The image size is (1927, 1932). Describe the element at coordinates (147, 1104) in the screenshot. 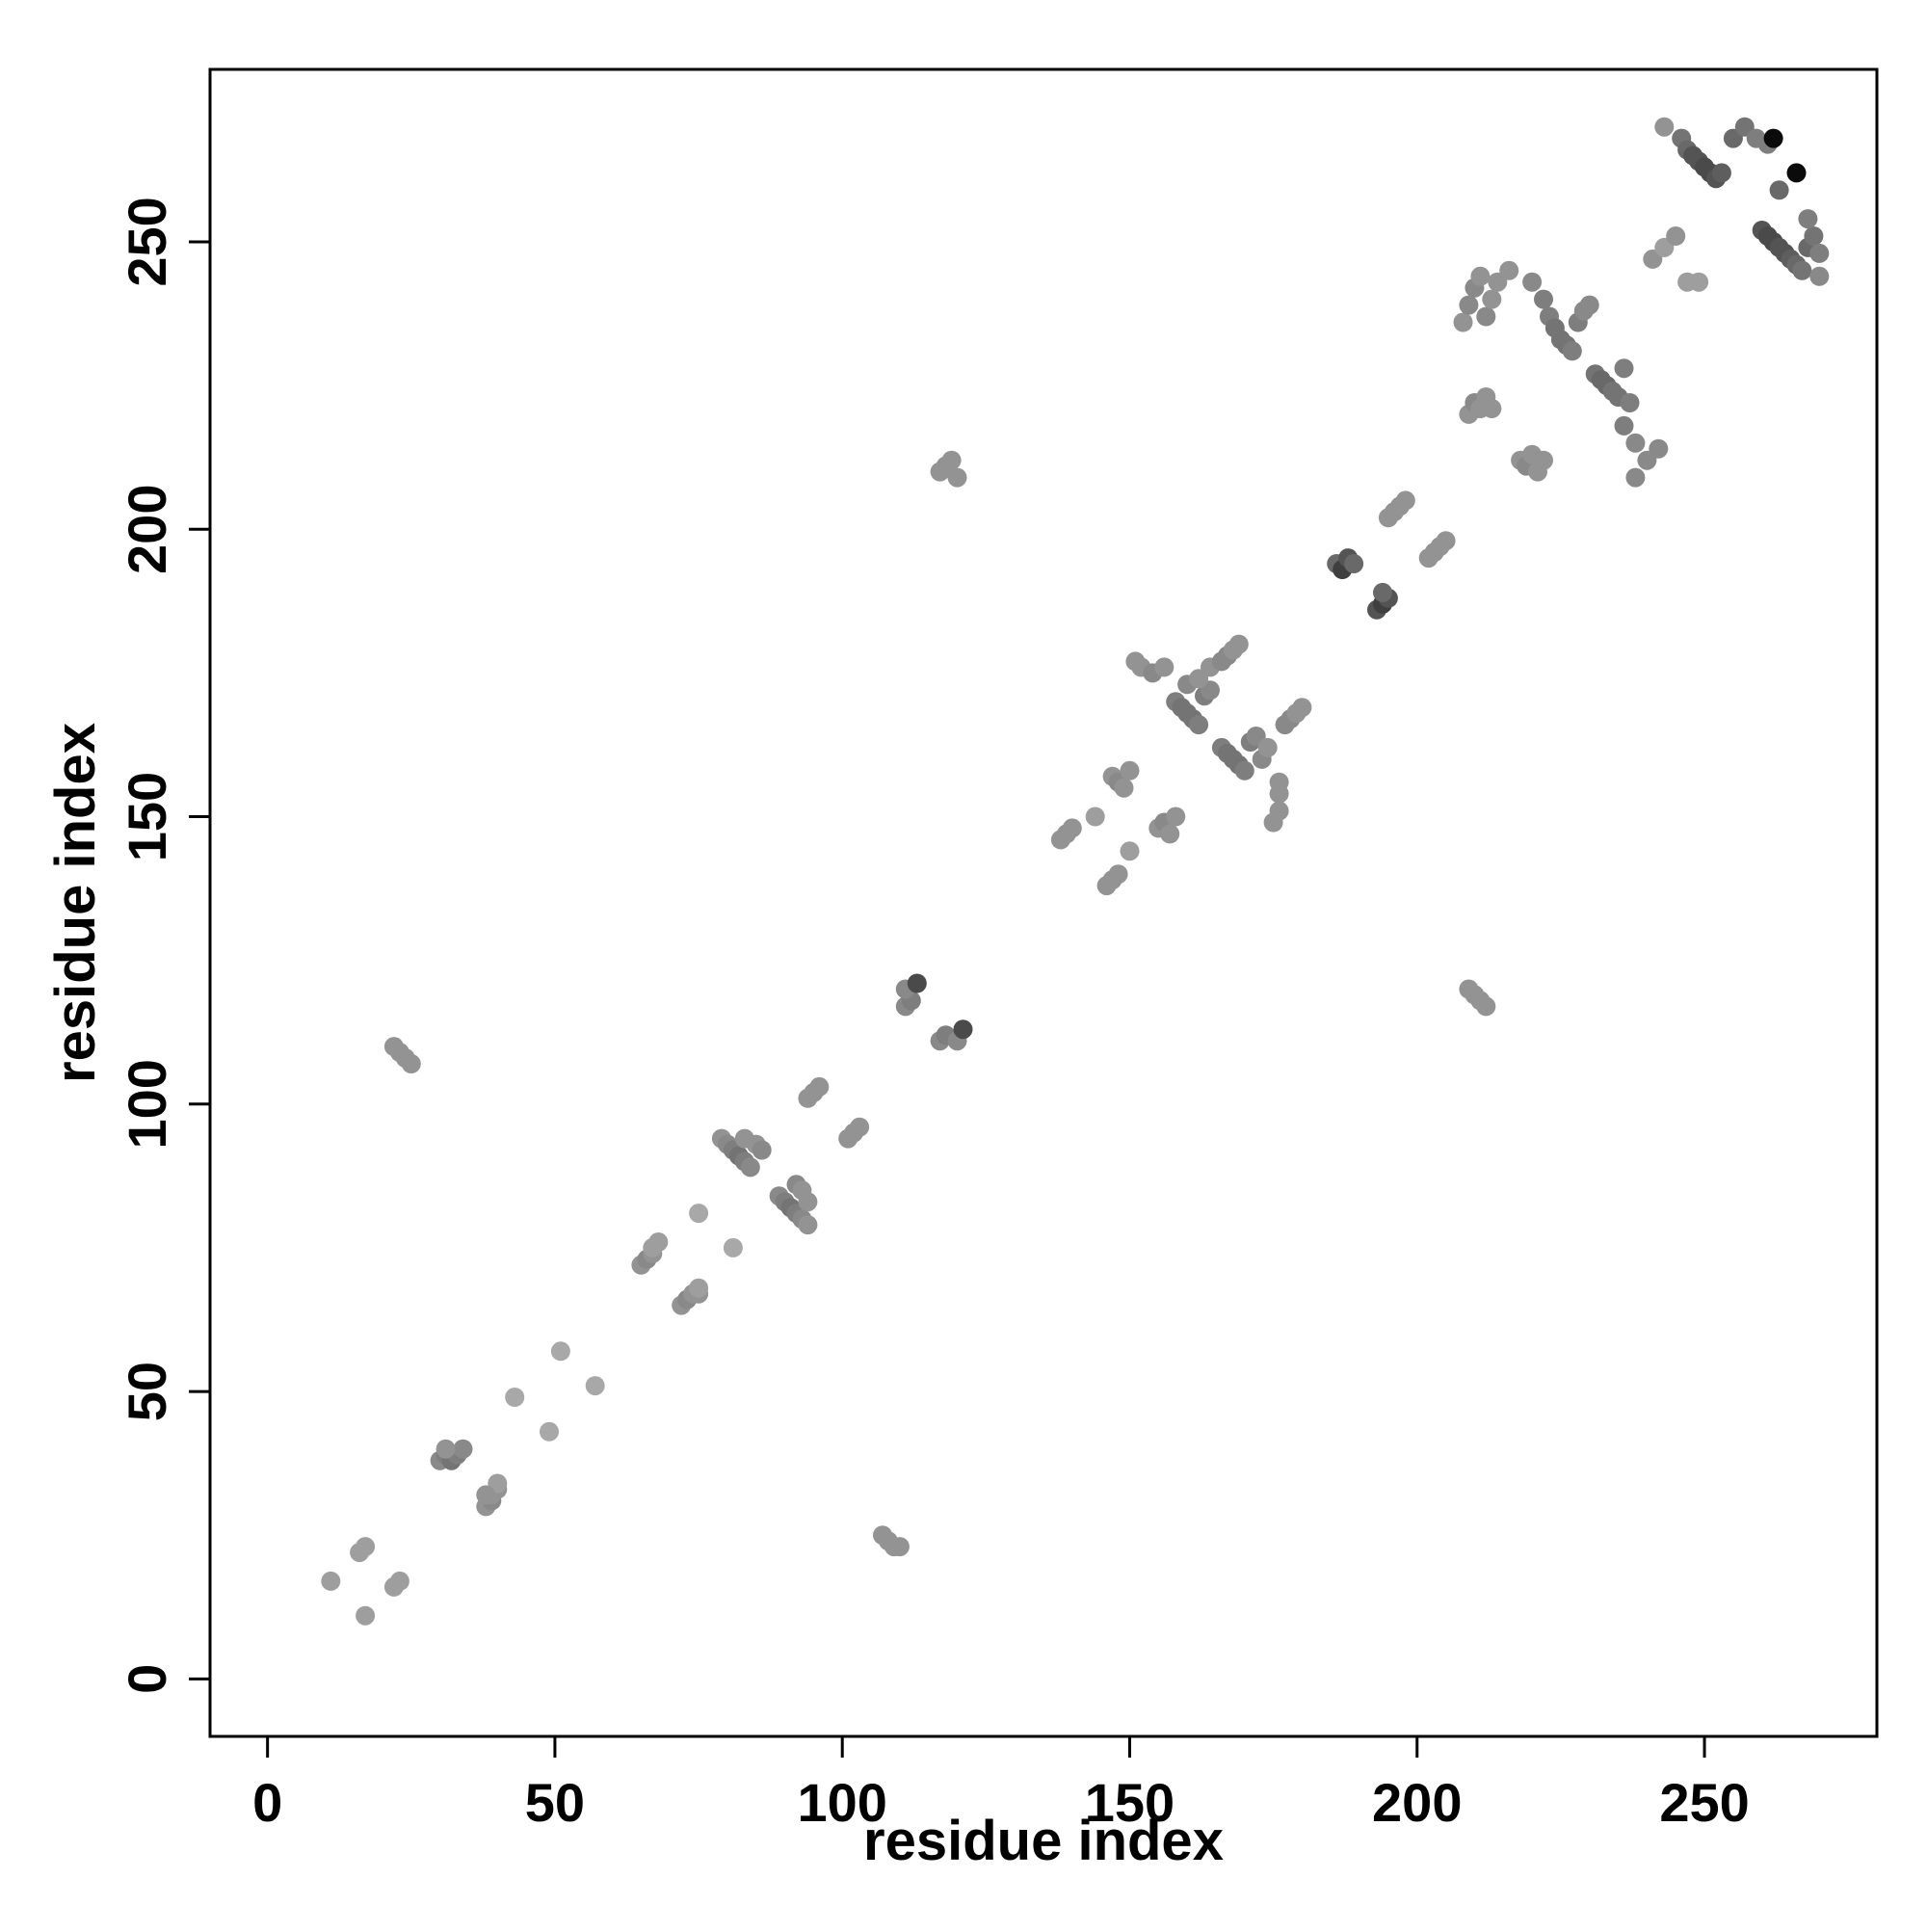

I see `y-tick-label: 100` at that location.